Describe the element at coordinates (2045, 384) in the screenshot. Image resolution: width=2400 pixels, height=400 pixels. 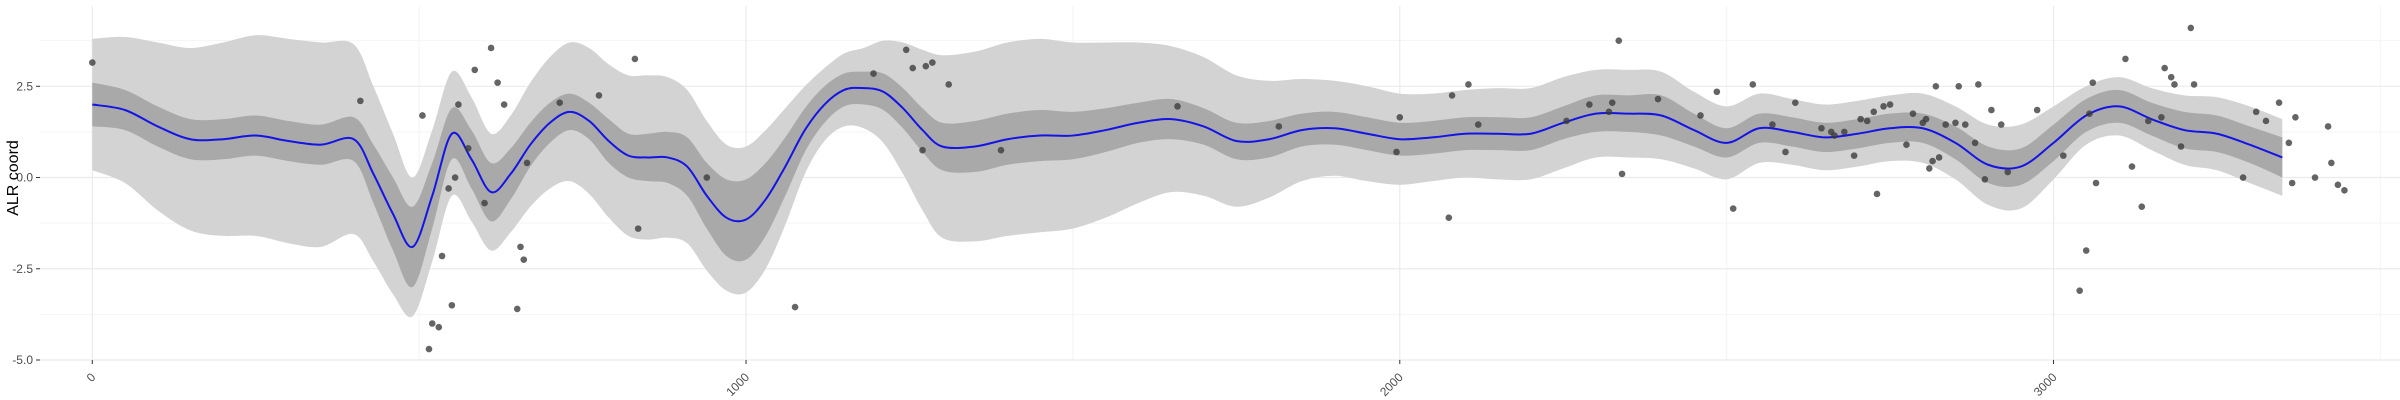
I see `x-tick-label: 3000` at that location.